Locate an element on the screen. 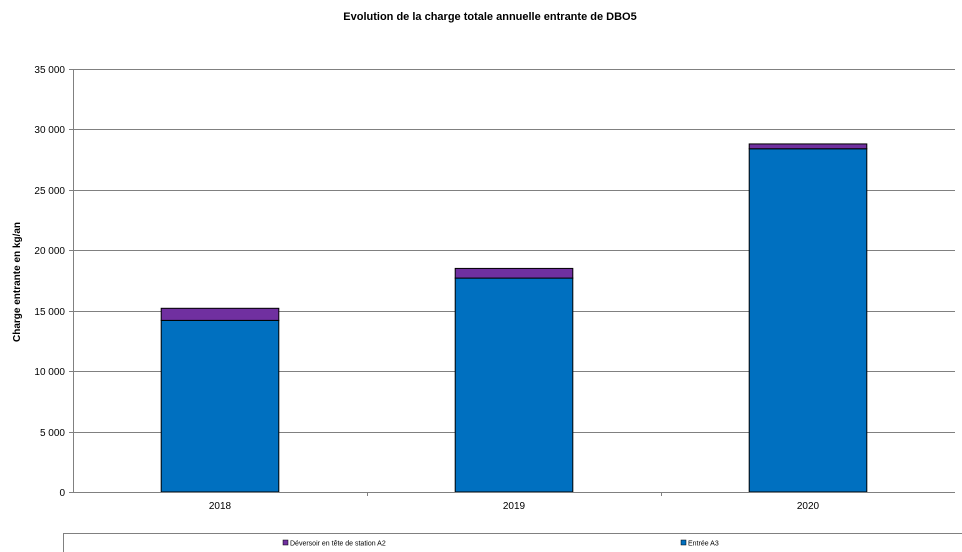 The height and width of the screenshot is (552, 962). bar-deversoir-2018 is located at coordinates (220, 314).